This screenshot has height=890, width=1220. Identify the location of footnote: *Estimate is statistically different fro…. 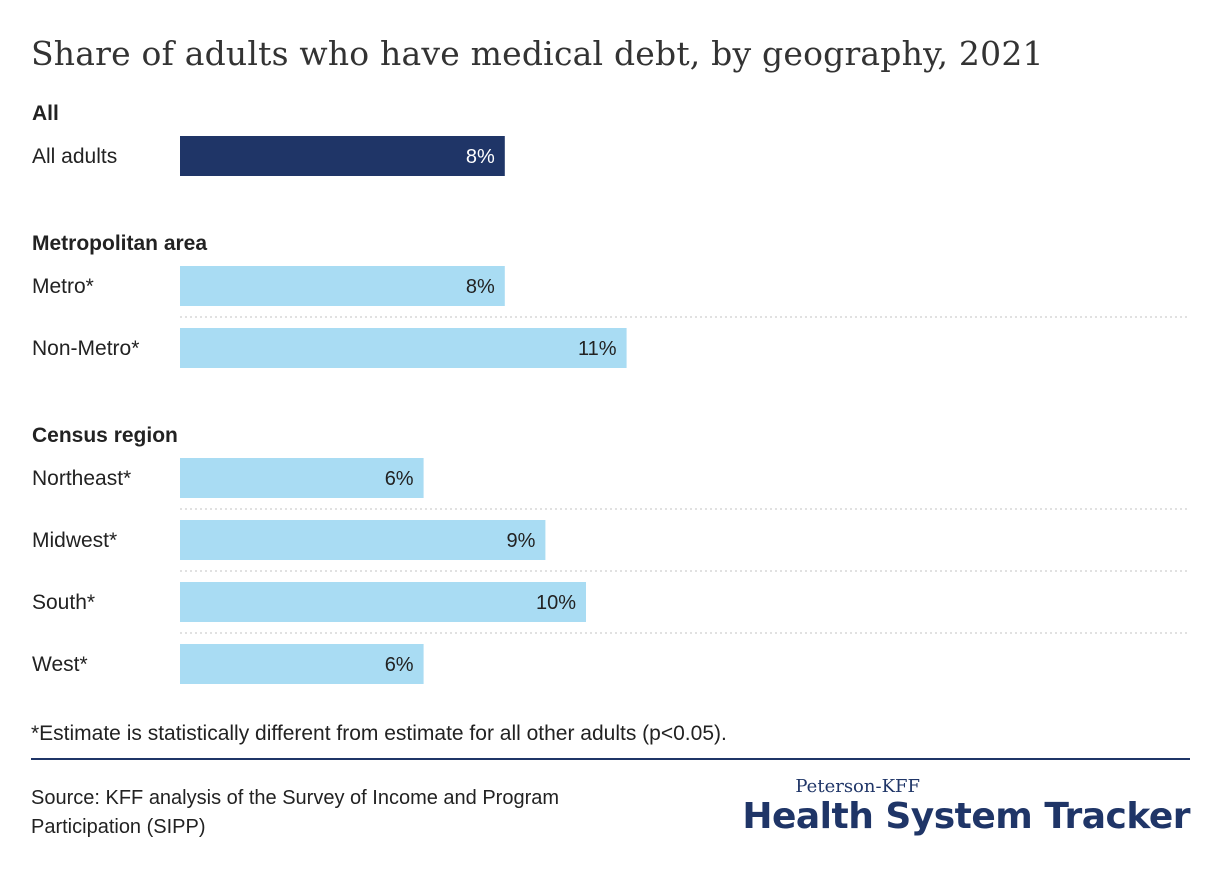
(379, 733).